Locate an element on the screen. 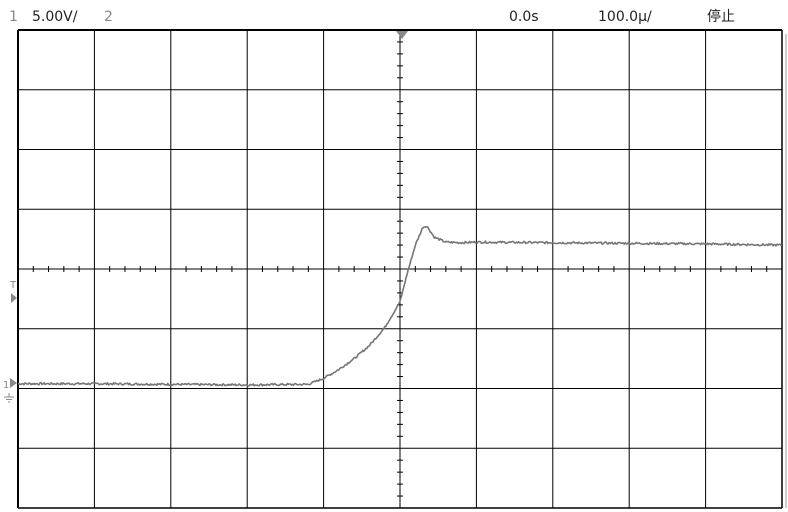 The height and width of the screenshot is (512, 788). time-offset: 0.0s is located at coordinates (524, 17).